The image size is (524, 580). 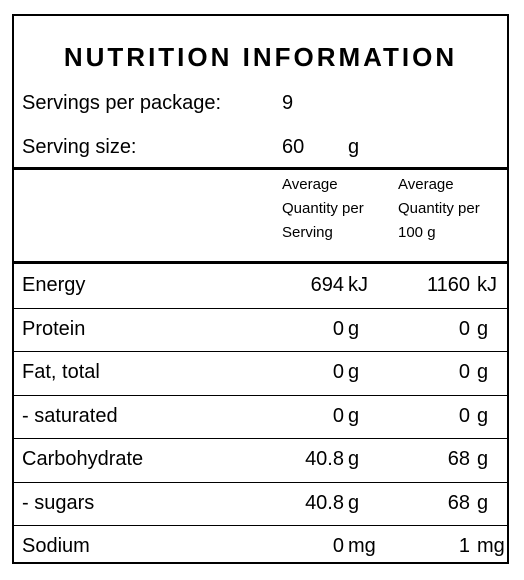 What do you see at coordinates (439, 208) in the screenshot?
I see `column-header-per-100g: Average Quantity per 100 g` at bounding box center [439, 208].